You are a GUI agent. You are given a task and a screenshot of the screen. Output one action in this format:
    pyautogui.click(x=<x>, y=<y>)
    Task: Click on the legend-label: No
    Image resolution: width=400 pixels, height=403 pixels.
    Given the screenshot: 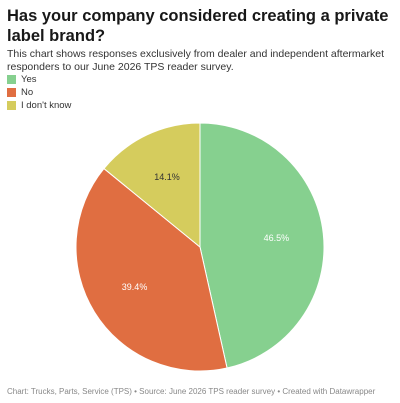 What is the action you would take?
    pyautogui.click(x=27, y=92)
    